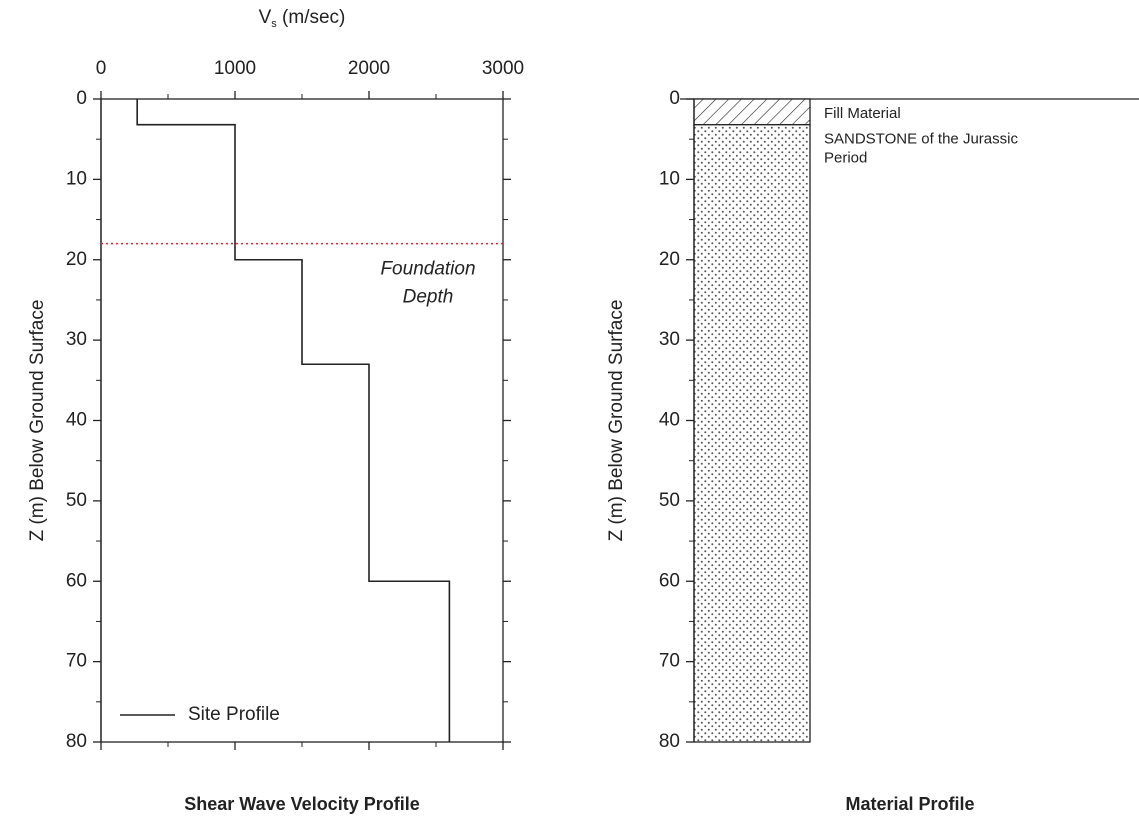 Image resolution: width=1139 pixels, height=827 pixels. I want to click on x-axis-label: Vs (m/sec), so click(302, 18).